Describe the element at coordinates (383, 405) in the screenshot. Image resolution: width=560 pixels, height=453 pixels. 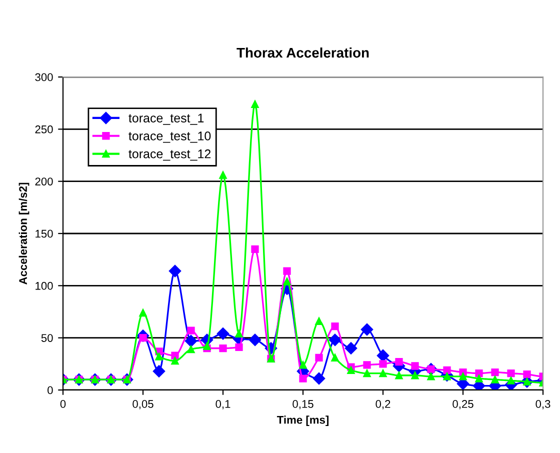
I see `x-tick-label: 0,2` at that location.